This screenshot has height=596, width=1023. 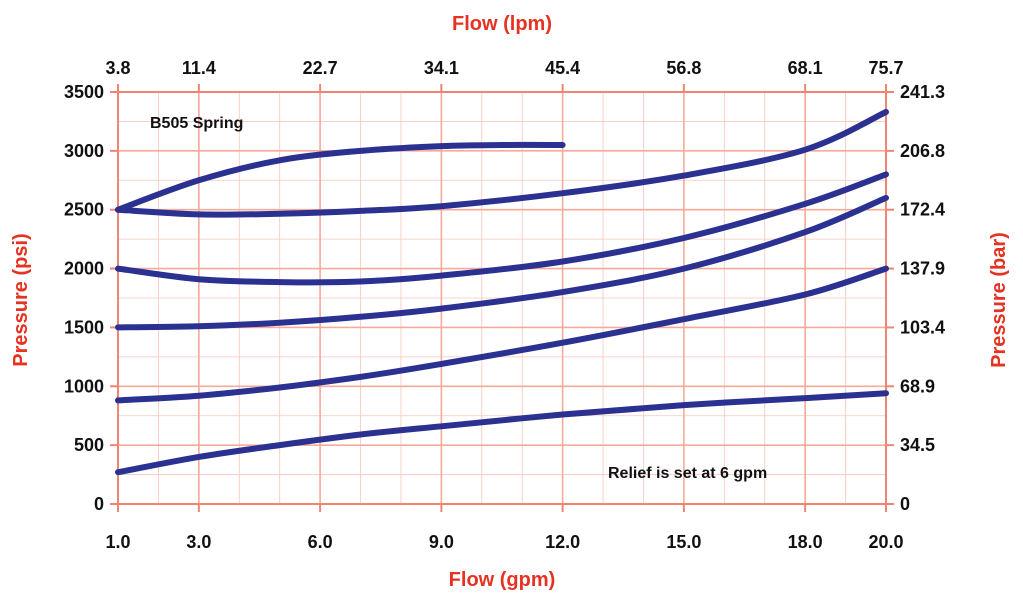 What do you see at coordinates (117, 542) in the screenshot?
I see `x-tick-label-bottom: 1.0` at bounding box center [117, 542].